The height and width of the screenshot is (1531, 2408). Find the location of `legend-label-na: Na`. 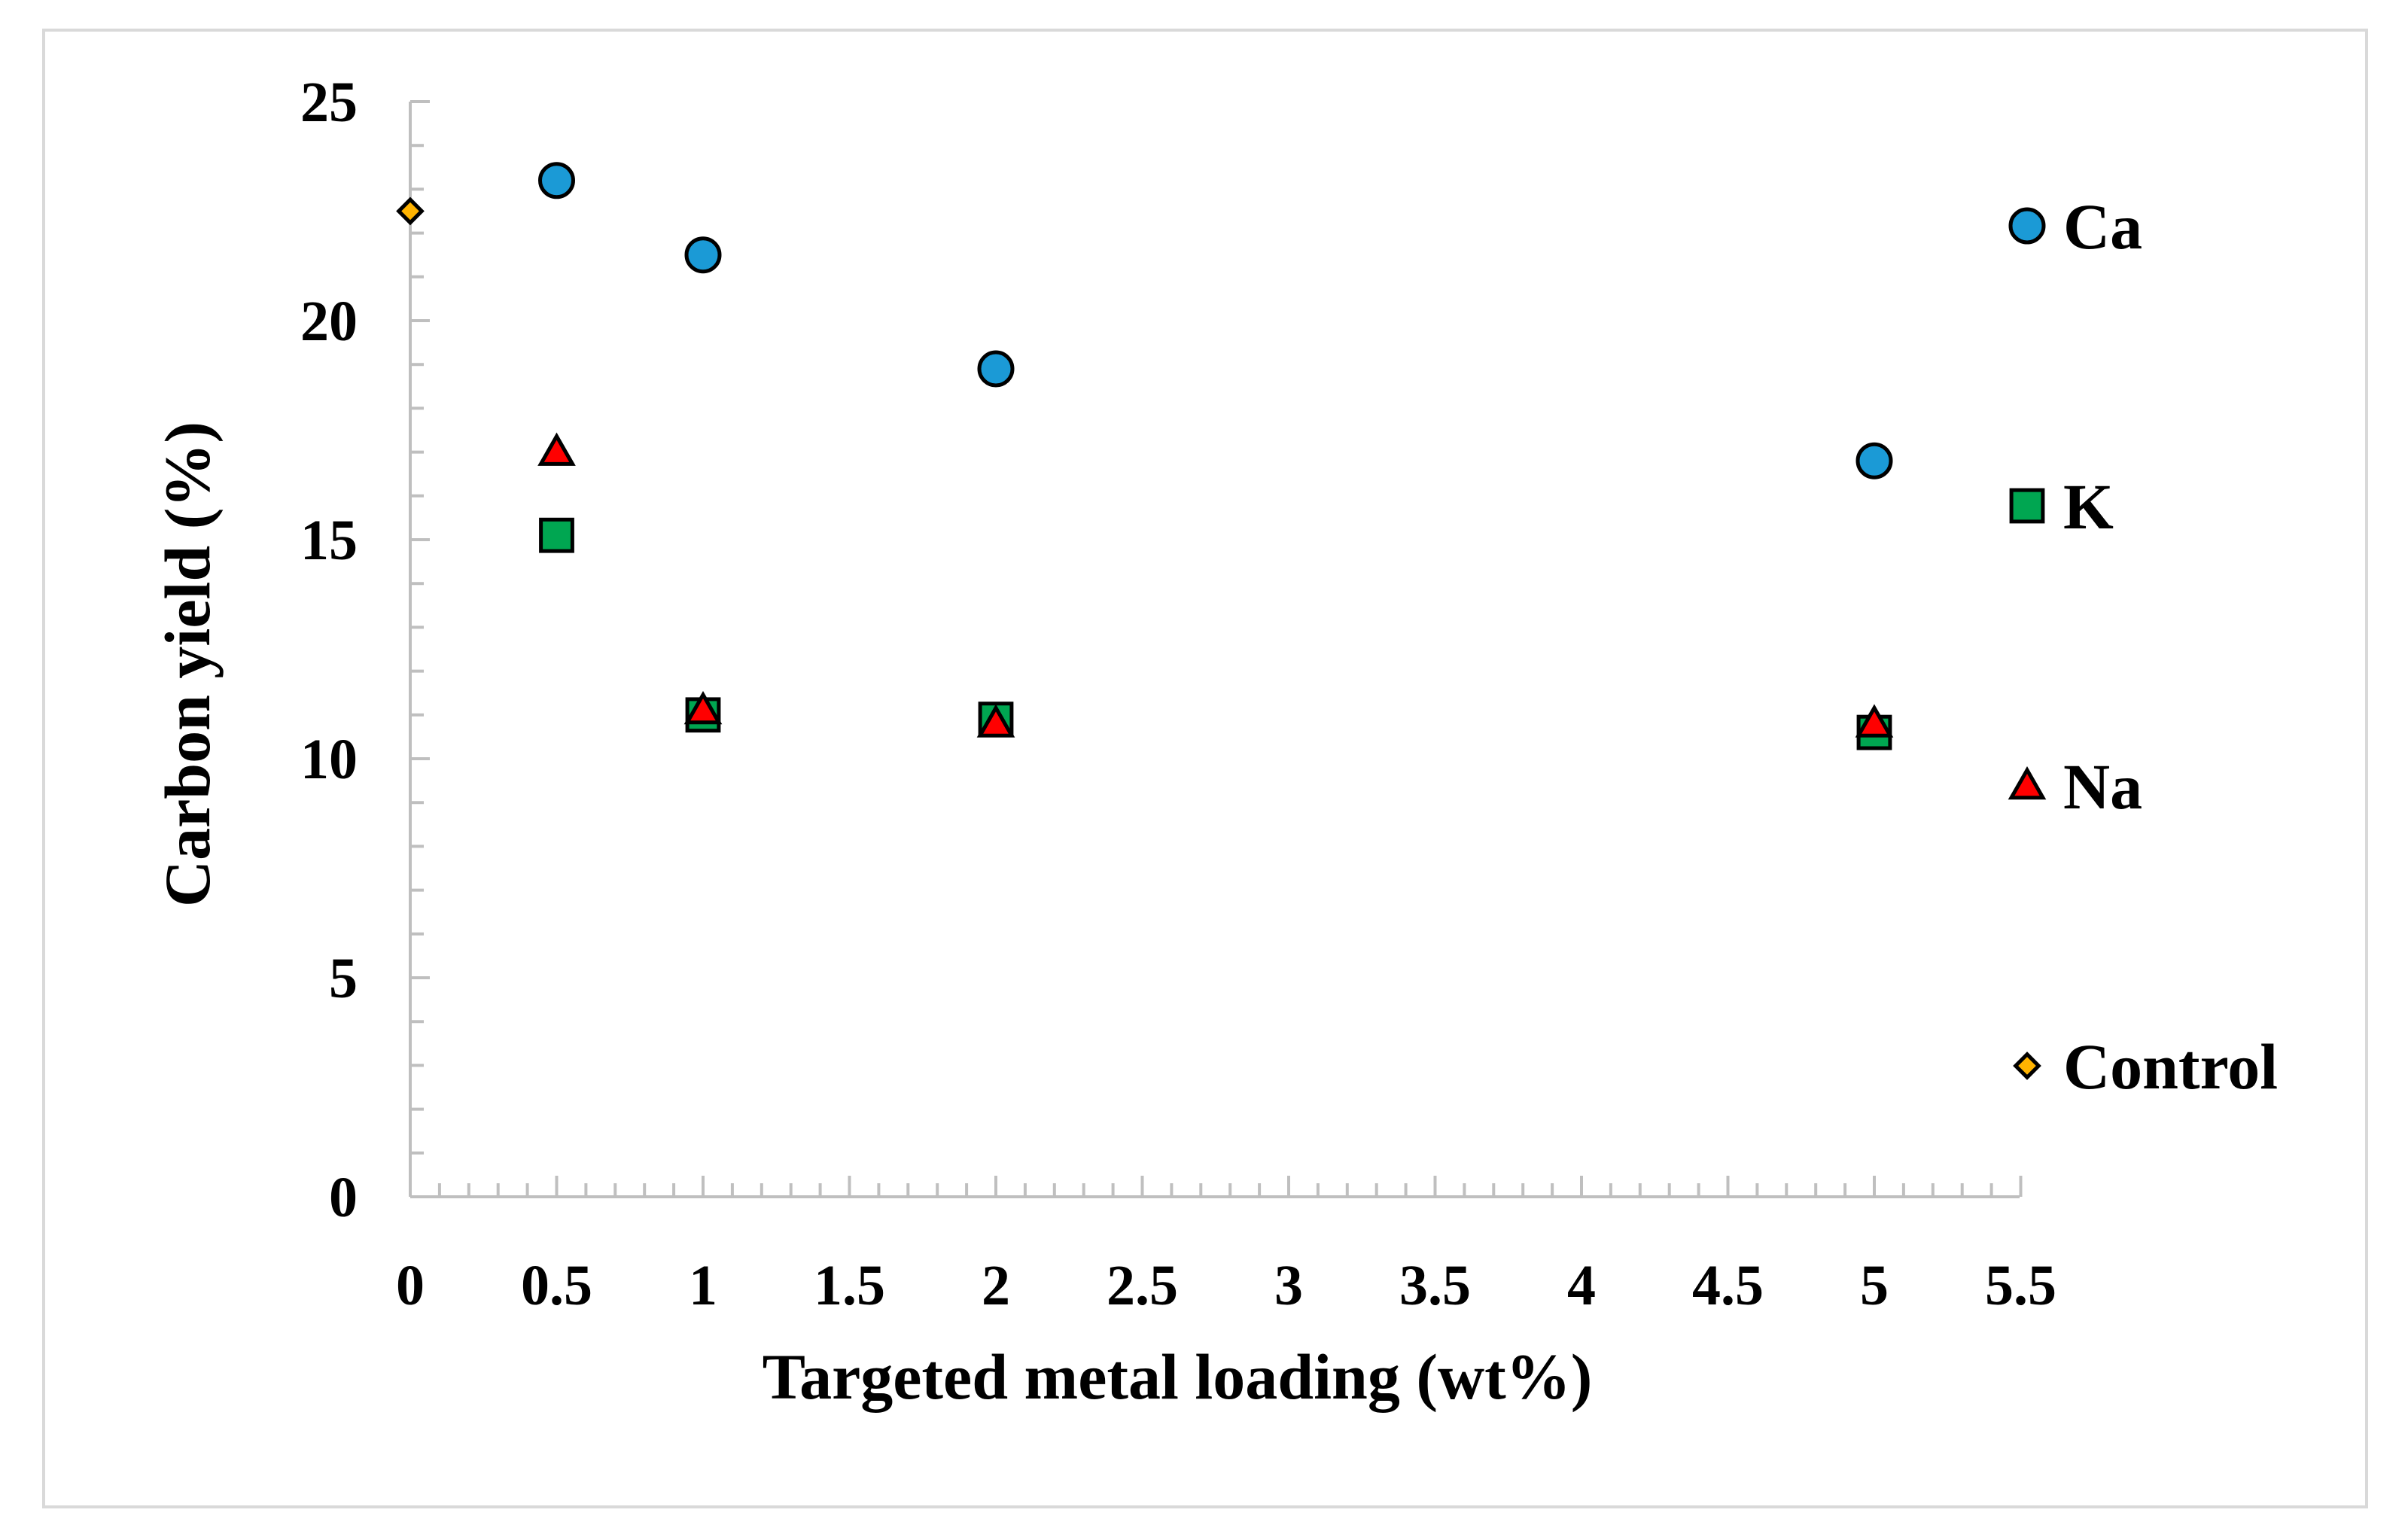

legend-label-na: Na is located at coordinates (2102, 786).